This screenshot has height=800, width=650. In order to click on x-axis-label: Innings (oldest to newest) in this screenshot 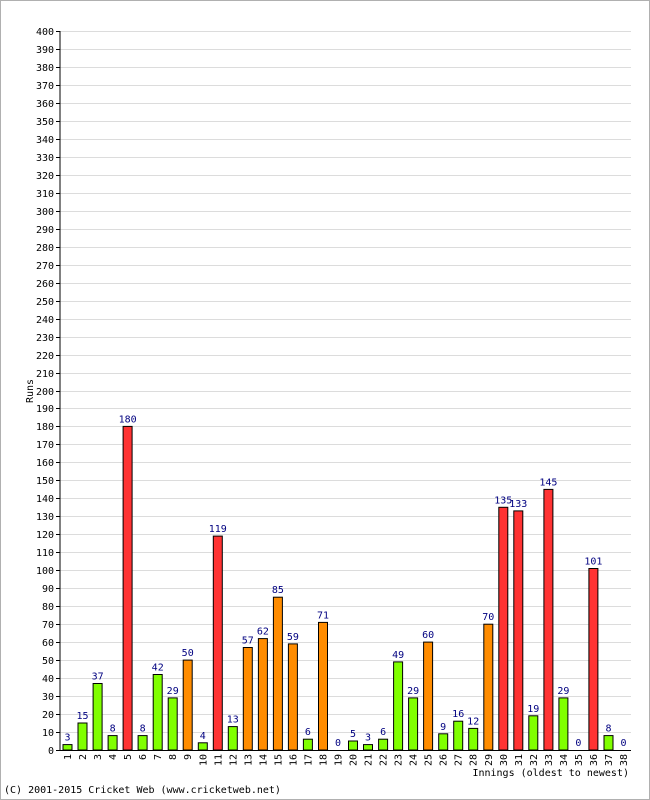, I will do `click(550, 773)`.